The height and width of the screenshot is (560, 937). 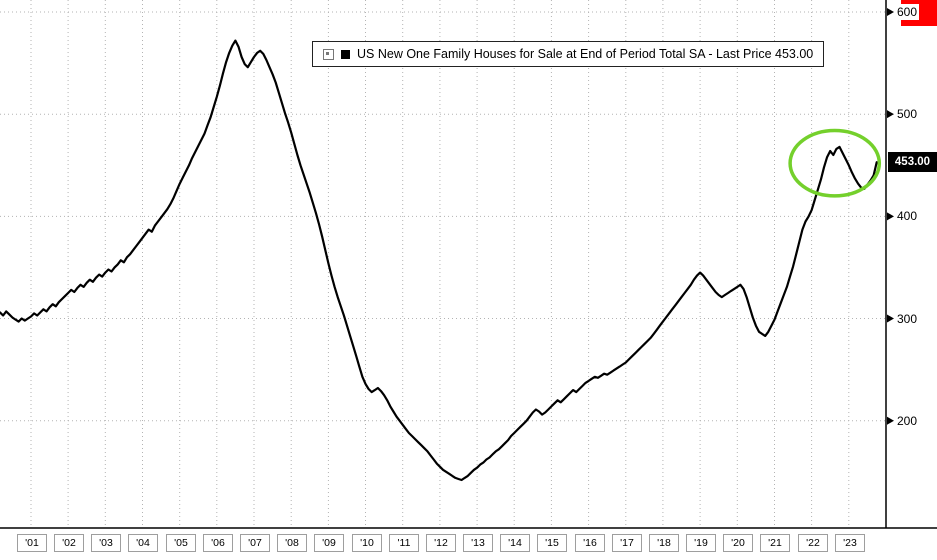 I want to click on highlight-ellipse, so click(x=835, y=163).